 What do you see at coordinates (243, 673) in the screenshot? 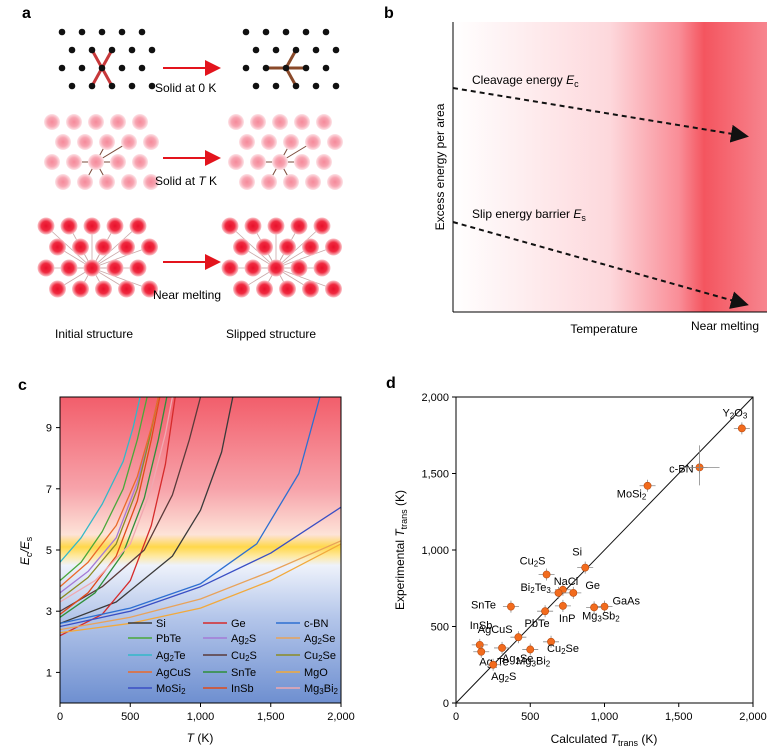
I see `legend-entry-snte: SnTe` at bounding box center [243, 673].